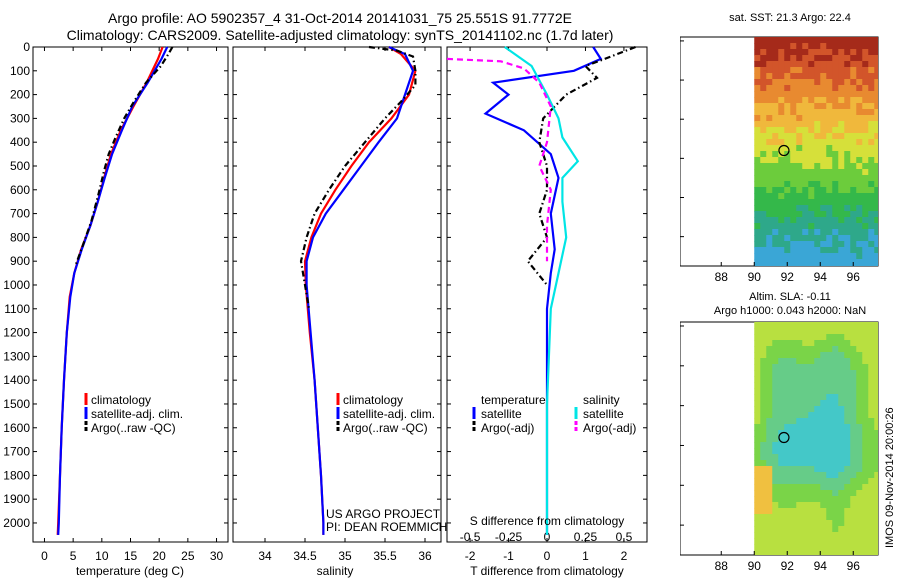  I want to click on map-x-label: 94, so click(821, 277).